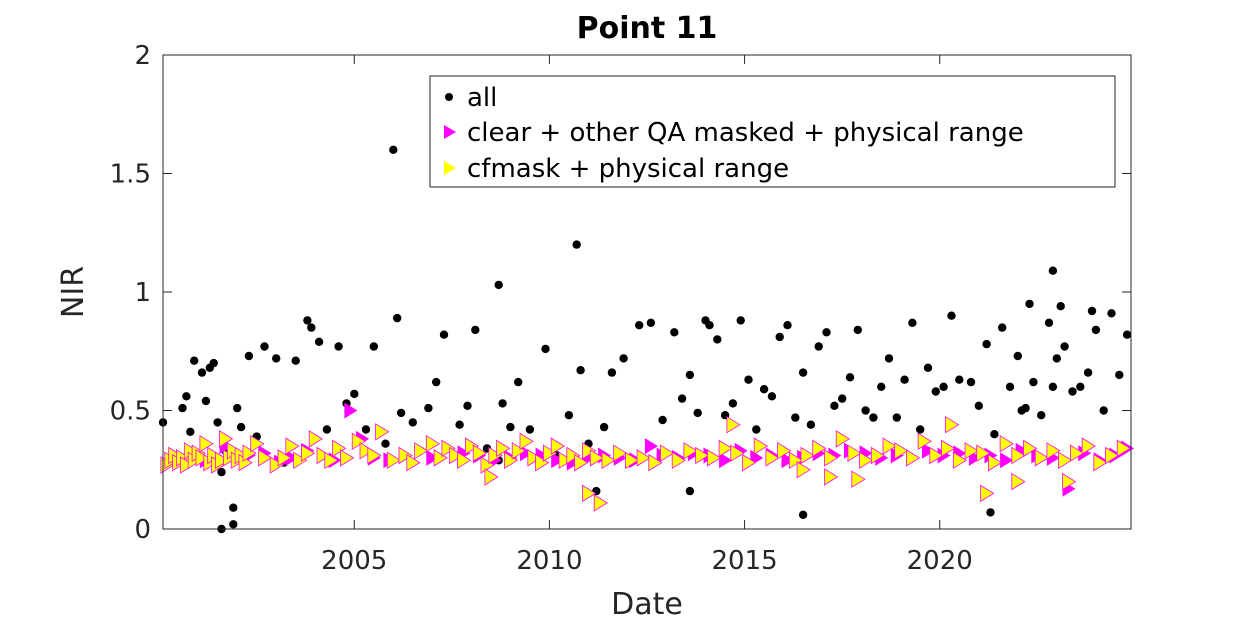 This screenshot has width=1250, height=625. What do you see at coordinates (772, 131) in the screenshot?
I see `legend-box` at bounding box center [772, 131].